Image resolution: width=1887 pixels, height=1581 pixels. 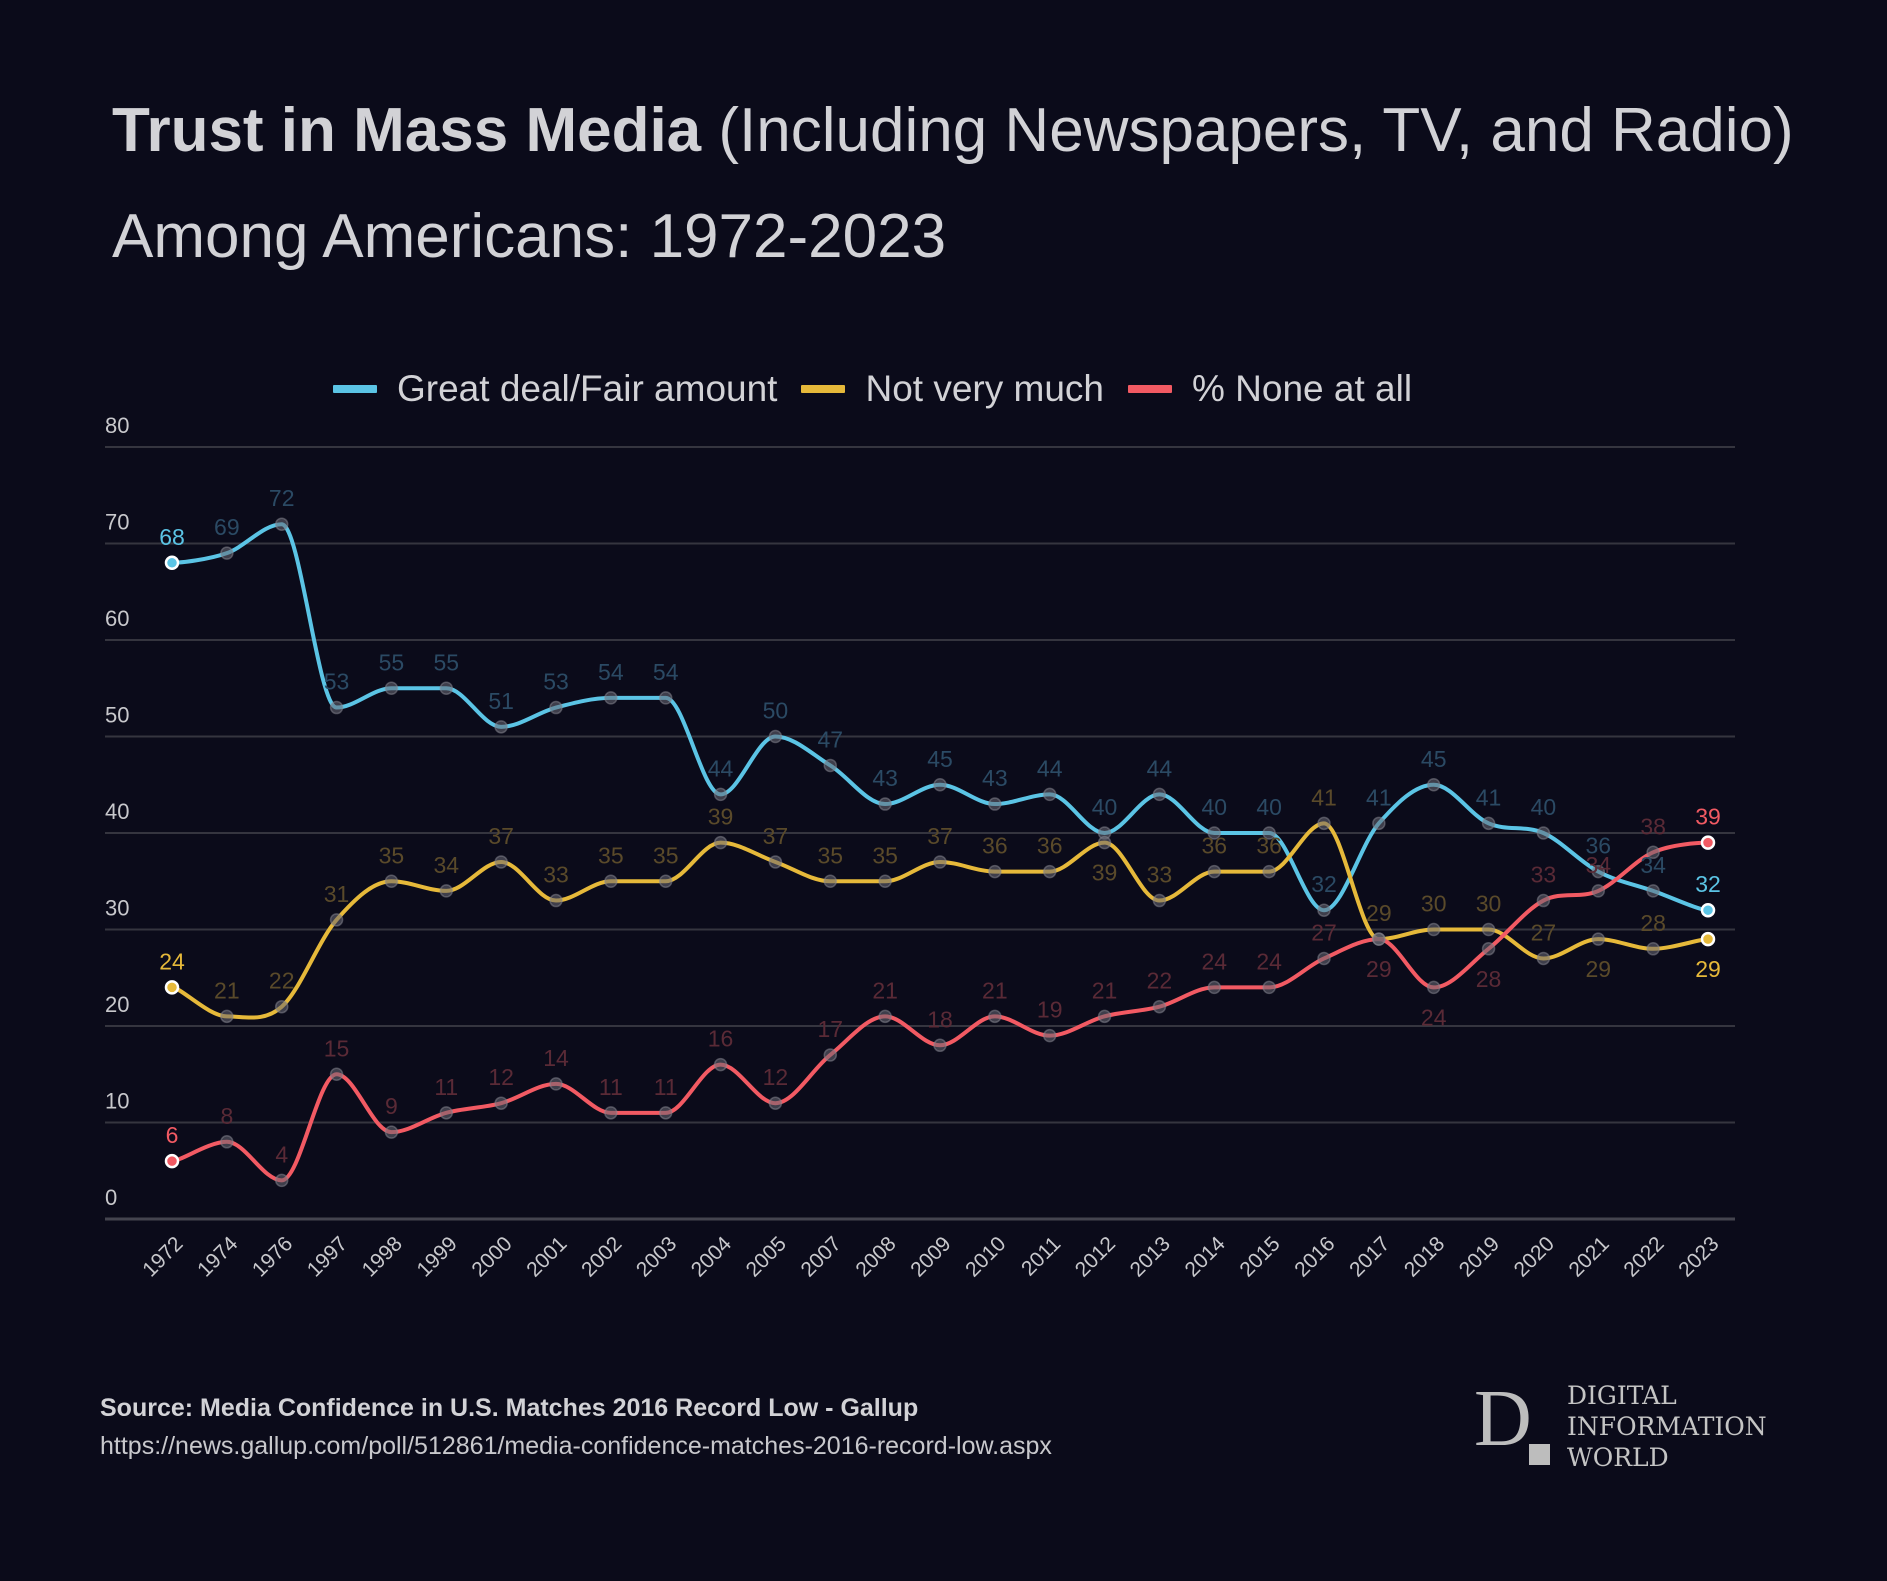 I want to click on y-tick-label: 40, so click(x=117, y=811).